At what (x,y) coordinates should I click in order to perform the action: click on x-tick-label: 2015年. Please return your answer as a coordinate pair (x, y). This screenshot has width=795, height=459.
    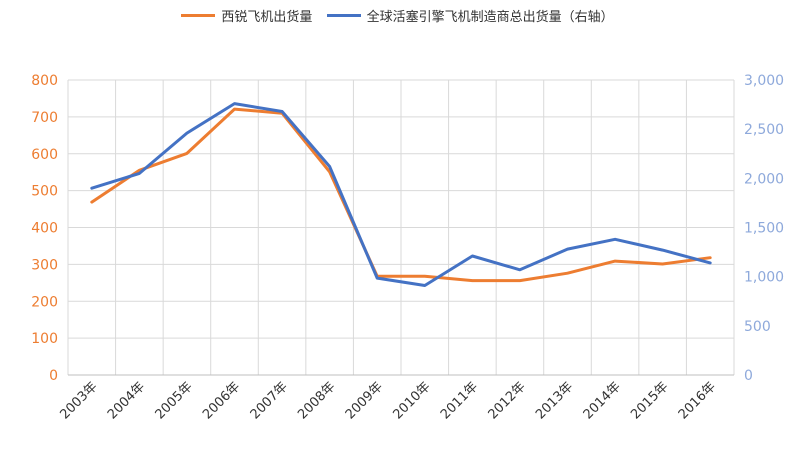
    Looking at the image, I should click on (649, 400).